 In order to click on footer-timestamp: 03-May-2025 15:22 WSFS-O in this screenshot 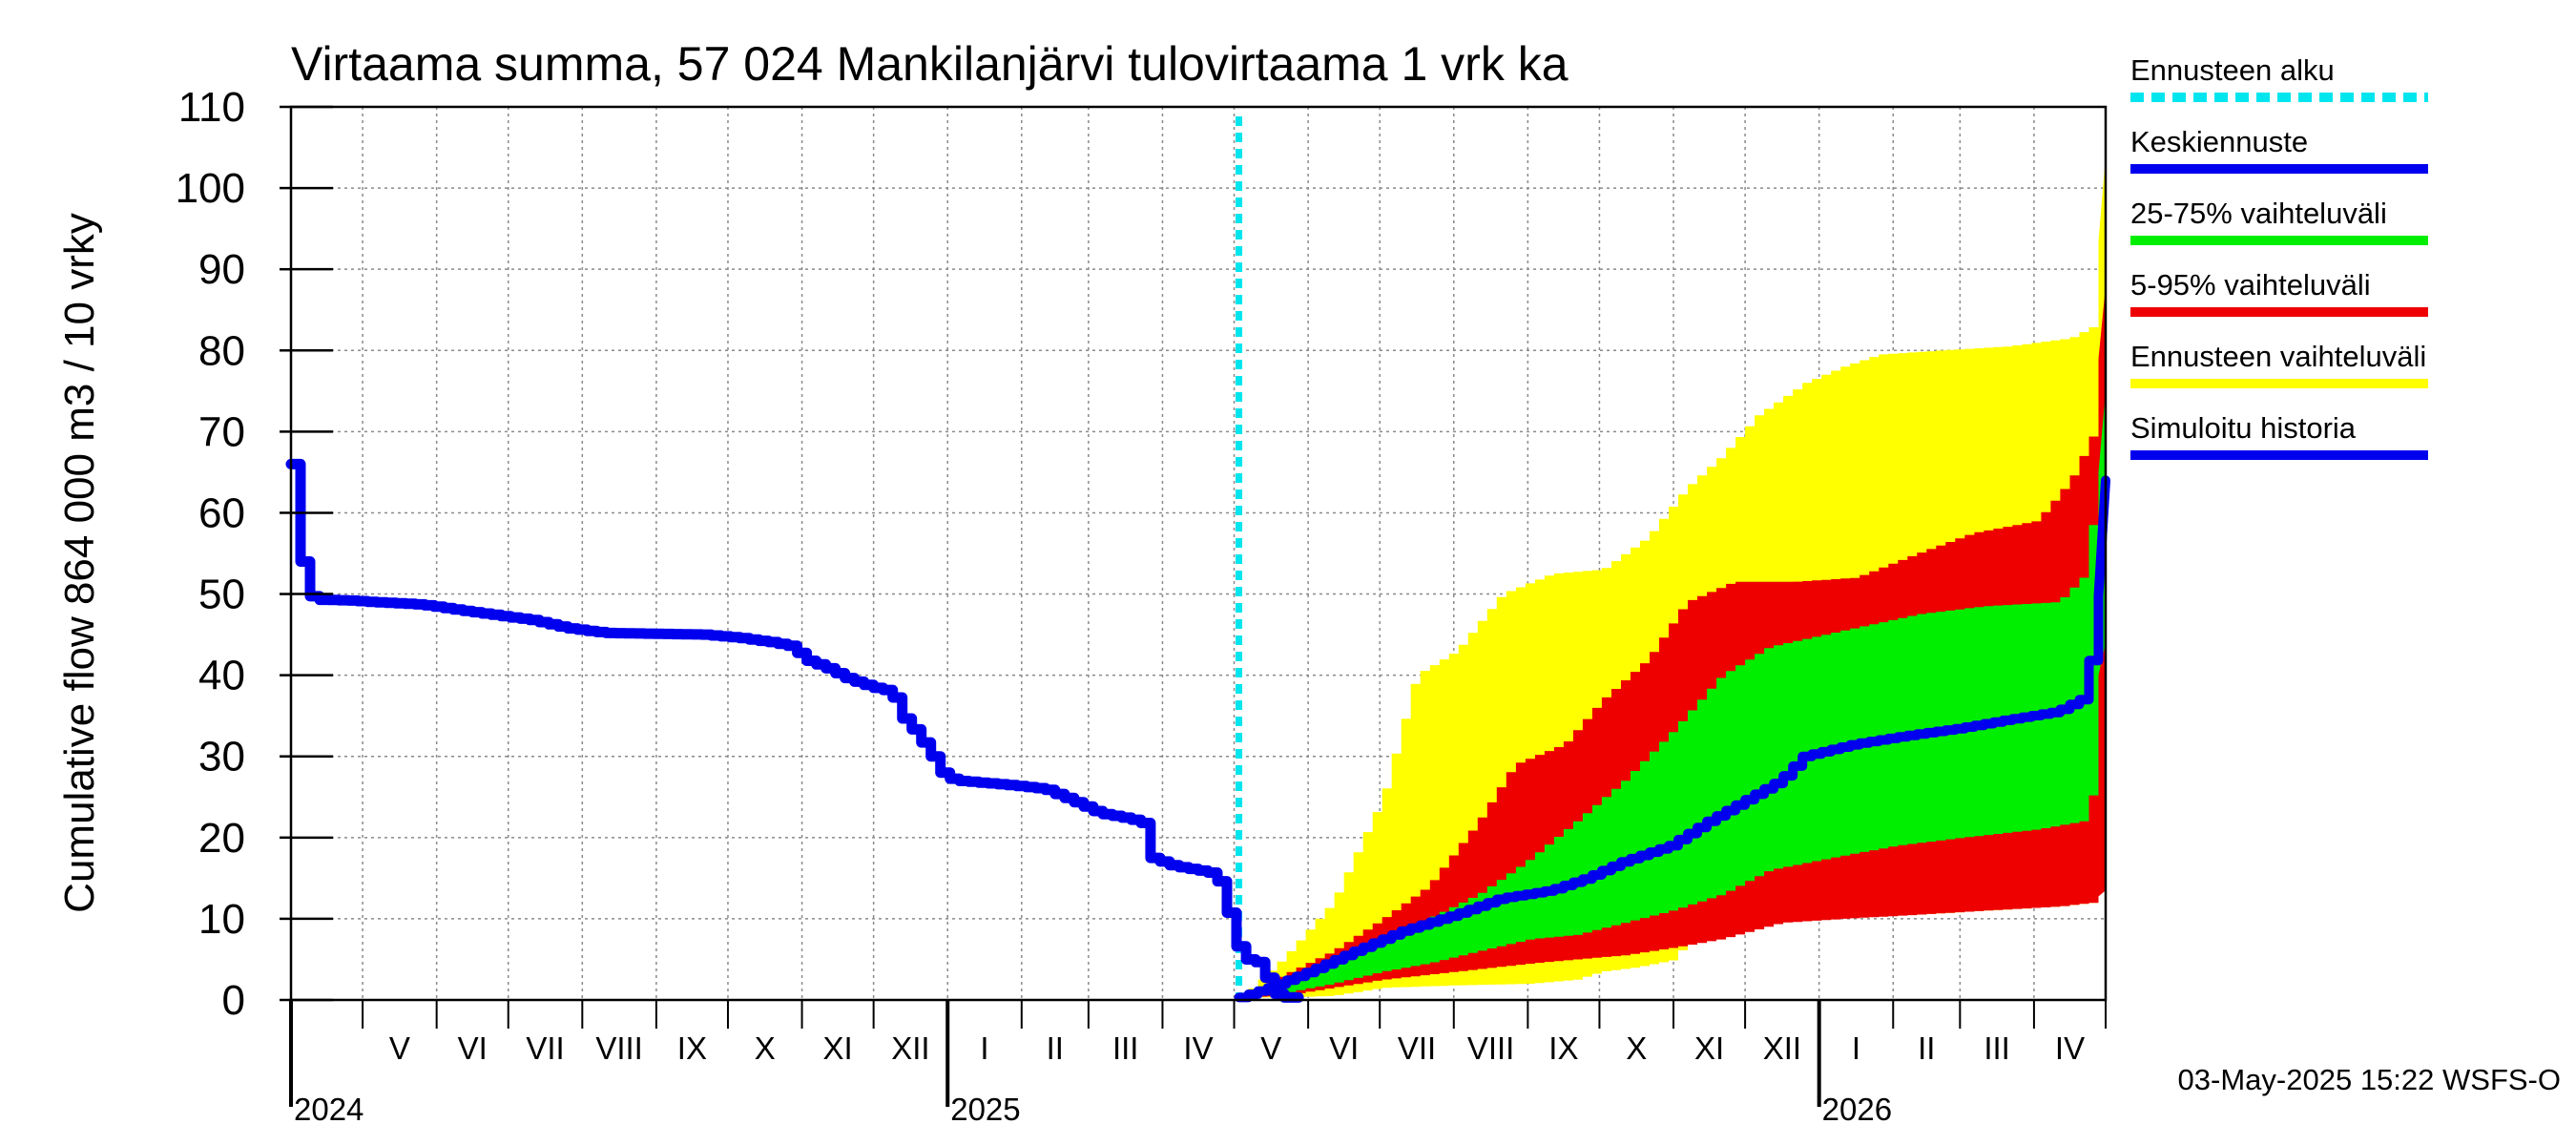, I will do `click(2369, 1079)`.